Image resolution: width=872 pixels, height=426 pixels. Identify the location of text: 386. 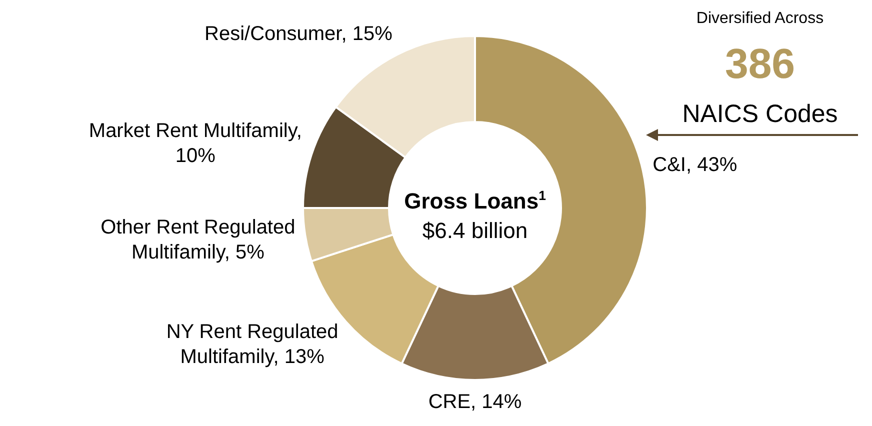
(760, 64).